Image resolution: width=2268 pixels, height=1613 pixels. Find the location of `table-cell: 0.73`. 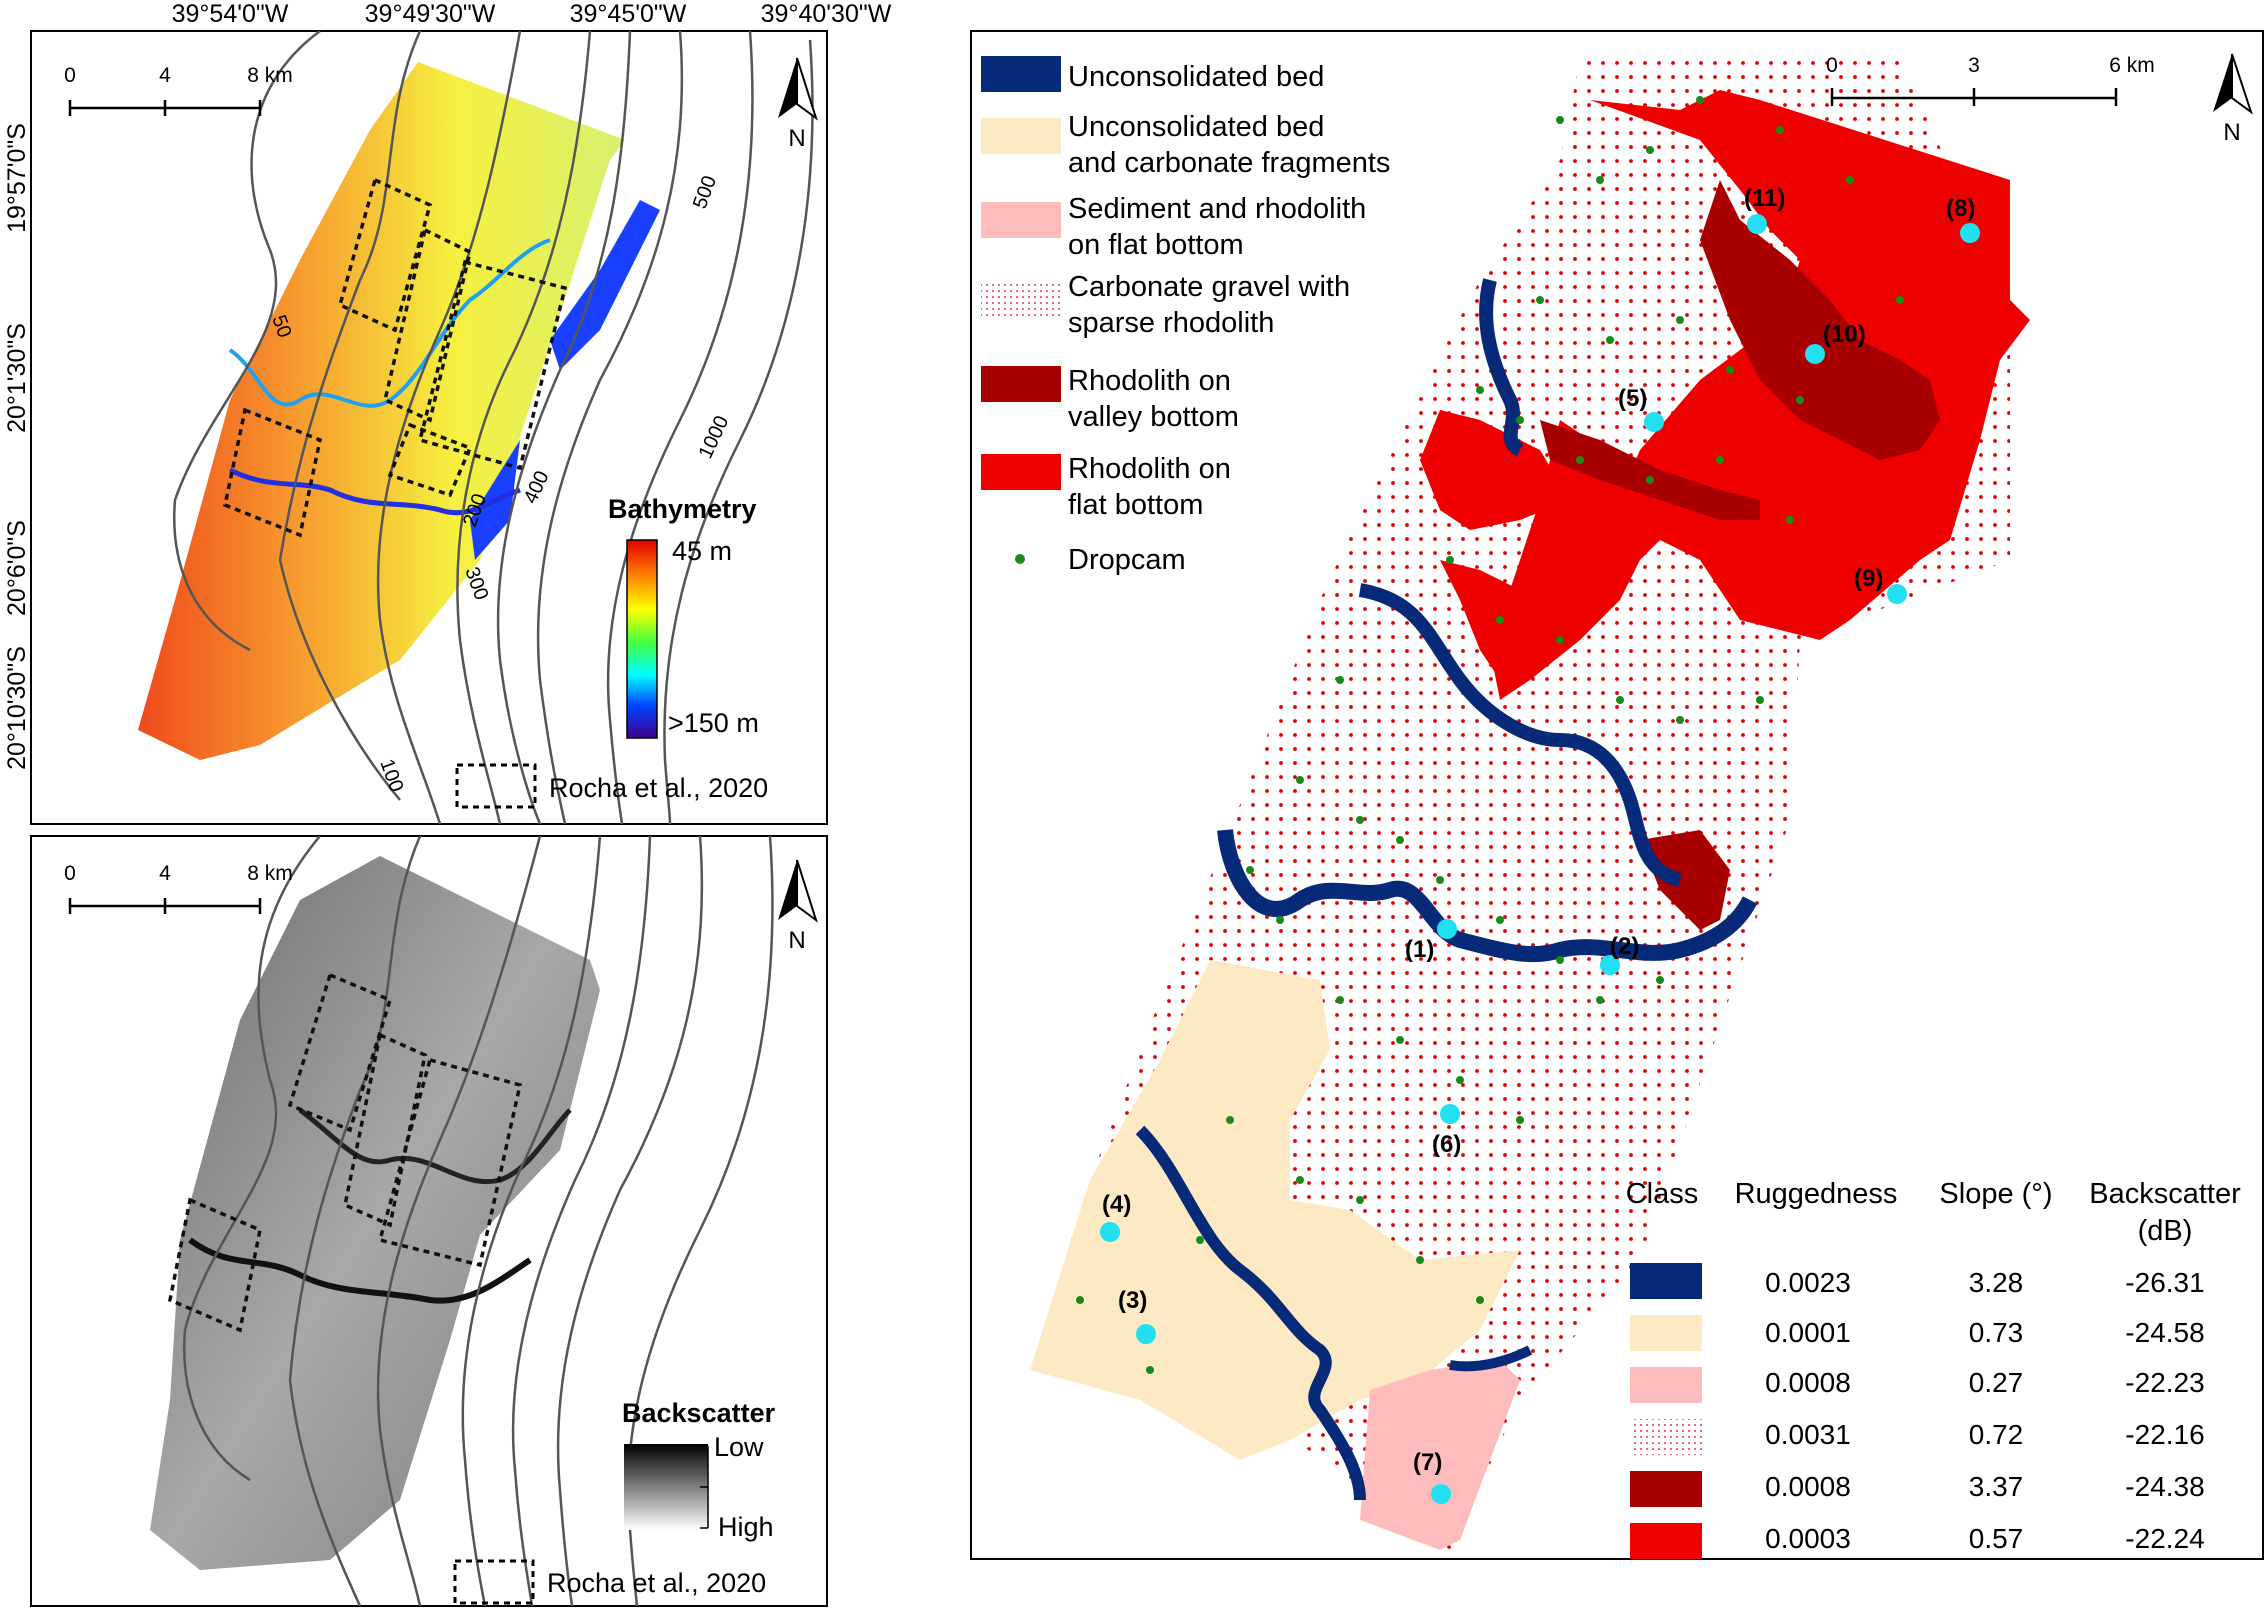

table-cell: 0.73 is located at coordinates (1996, 1332).